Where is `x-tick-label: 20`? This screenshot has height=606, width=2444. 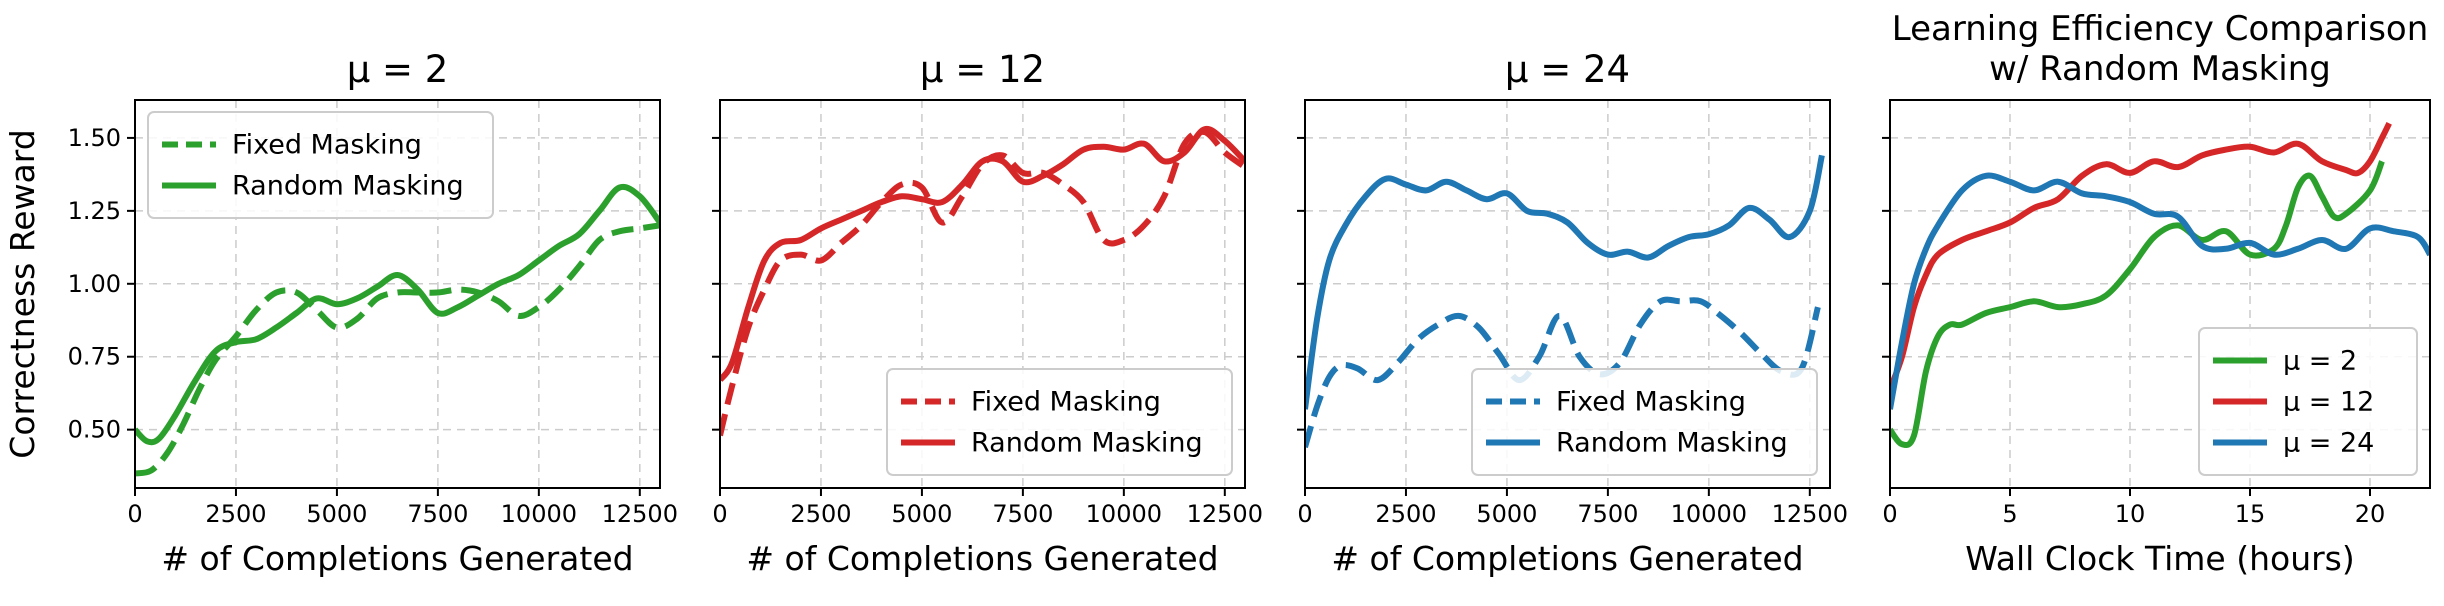 x-tick-label: 20 is located at coordinates (2370, 514).